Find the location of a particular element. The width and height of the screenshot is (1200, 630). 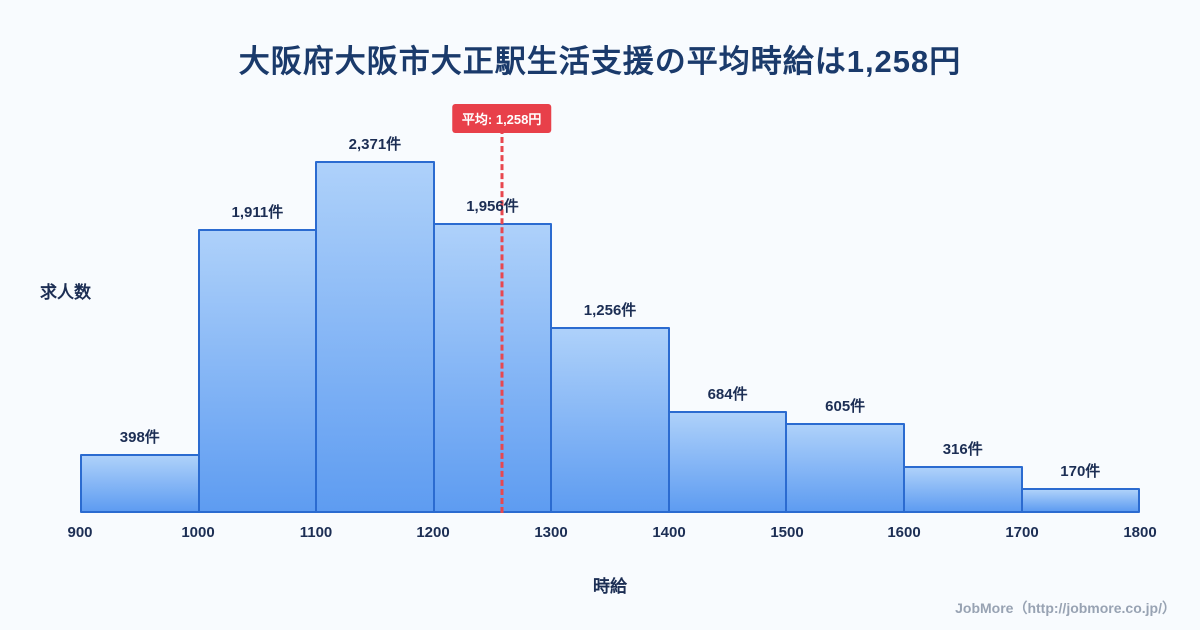

bar-column: 1,911件 is located at coordinates (257, 357).